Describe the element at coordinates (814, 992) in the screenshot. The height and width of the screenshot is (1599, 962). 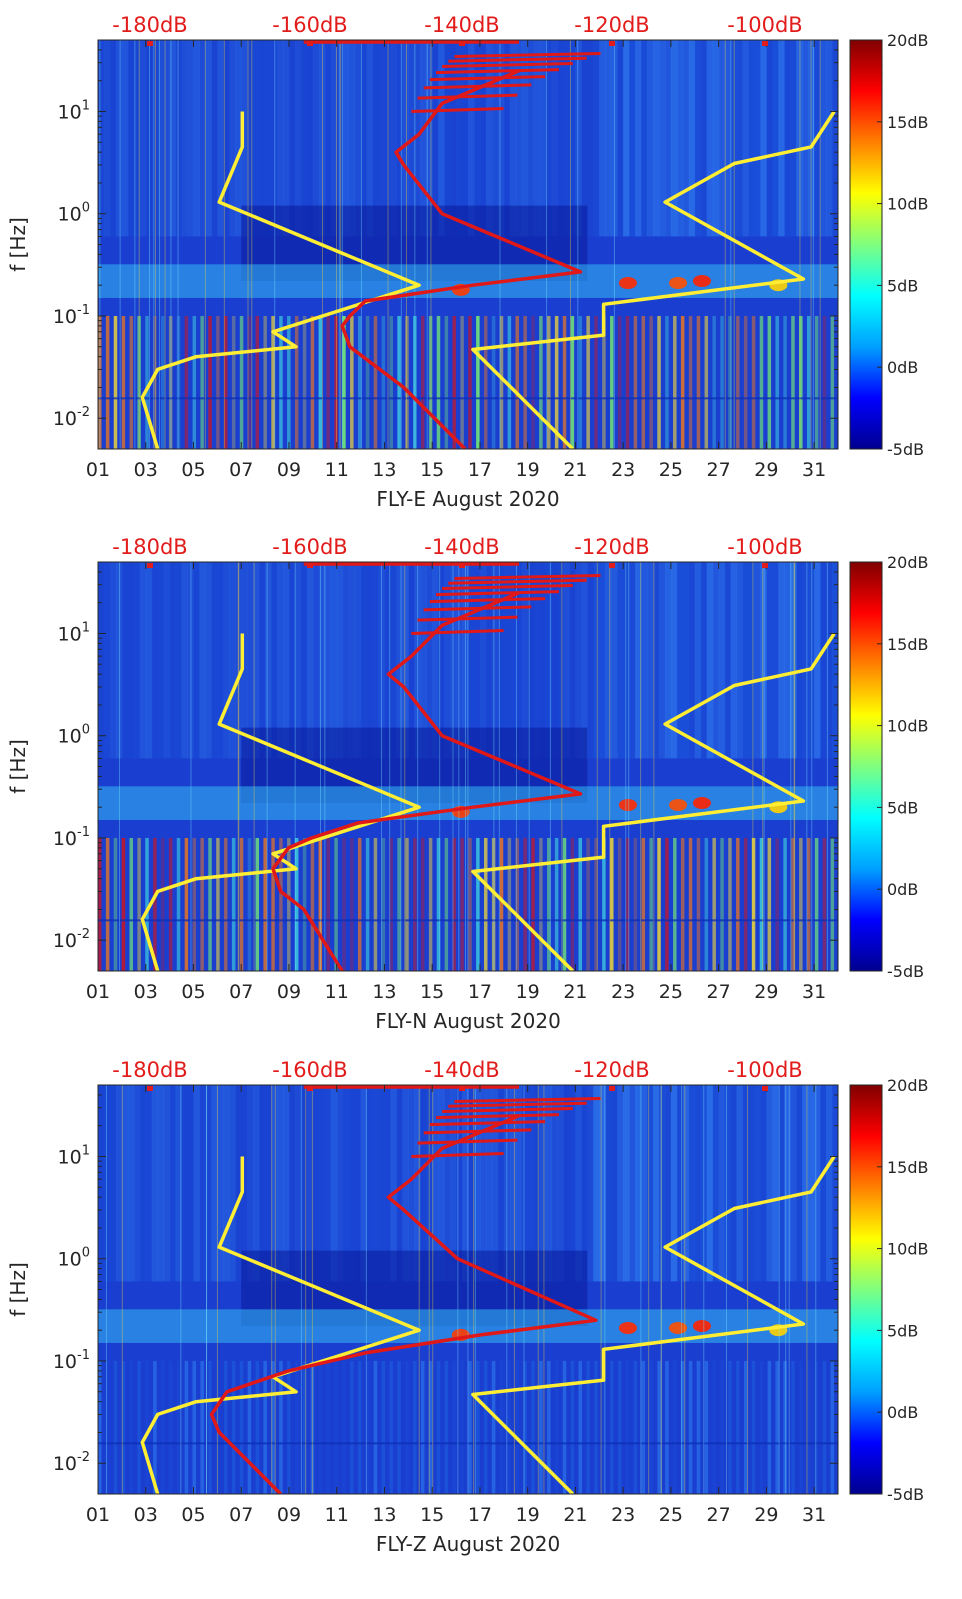
I see `x-tick-label: 31` at that location.